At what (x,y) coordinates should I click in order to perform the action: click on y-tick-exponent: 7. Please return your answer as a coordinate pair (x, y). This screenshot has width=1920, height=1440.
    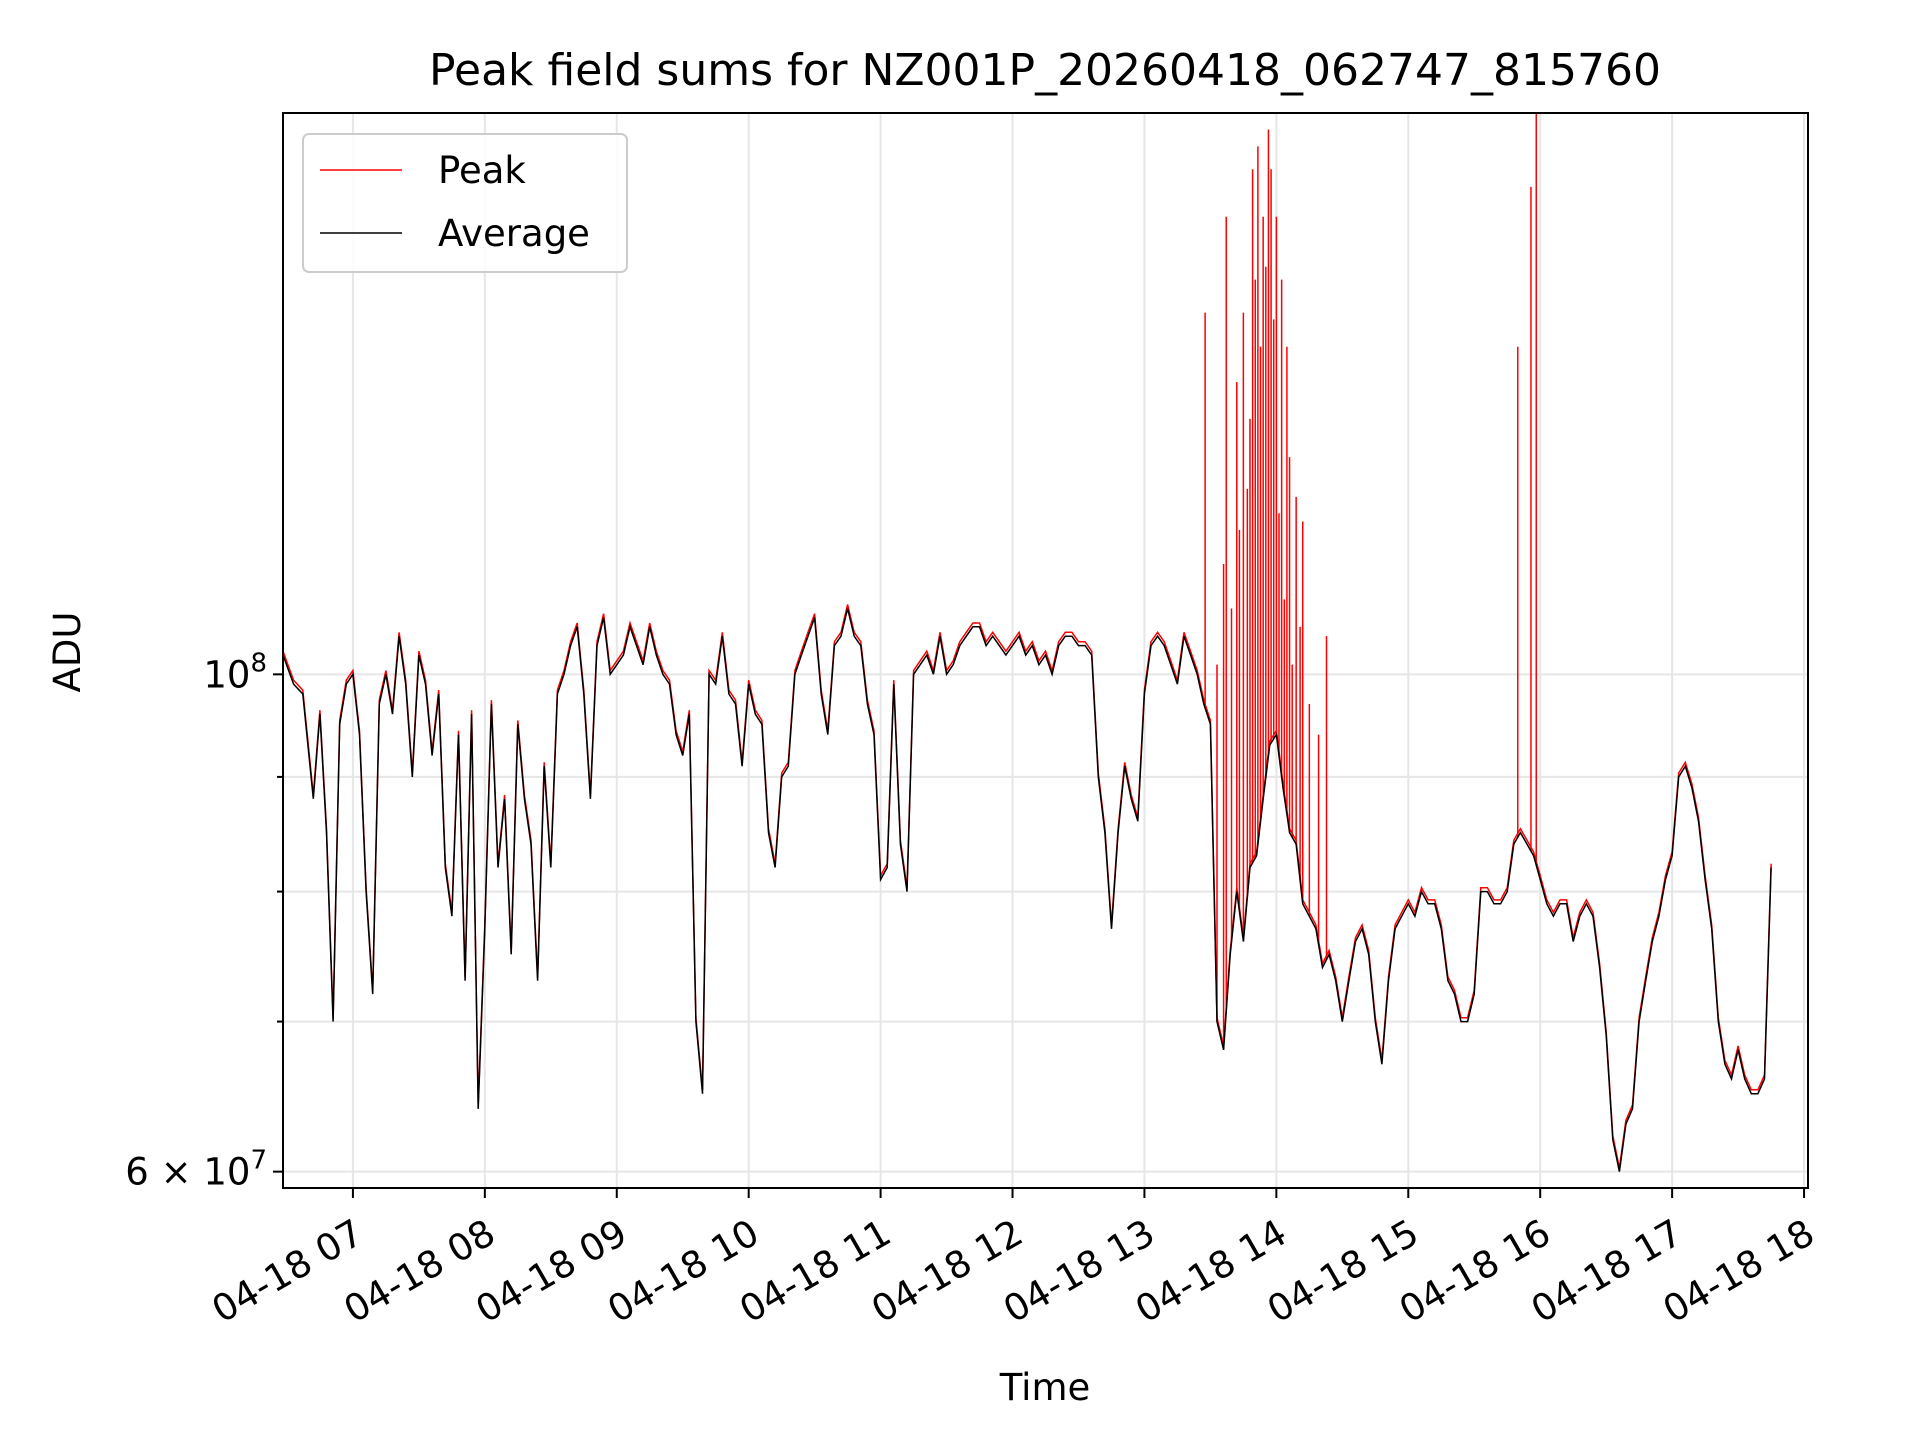
    Looking at the image, I should click on (258, 1161).